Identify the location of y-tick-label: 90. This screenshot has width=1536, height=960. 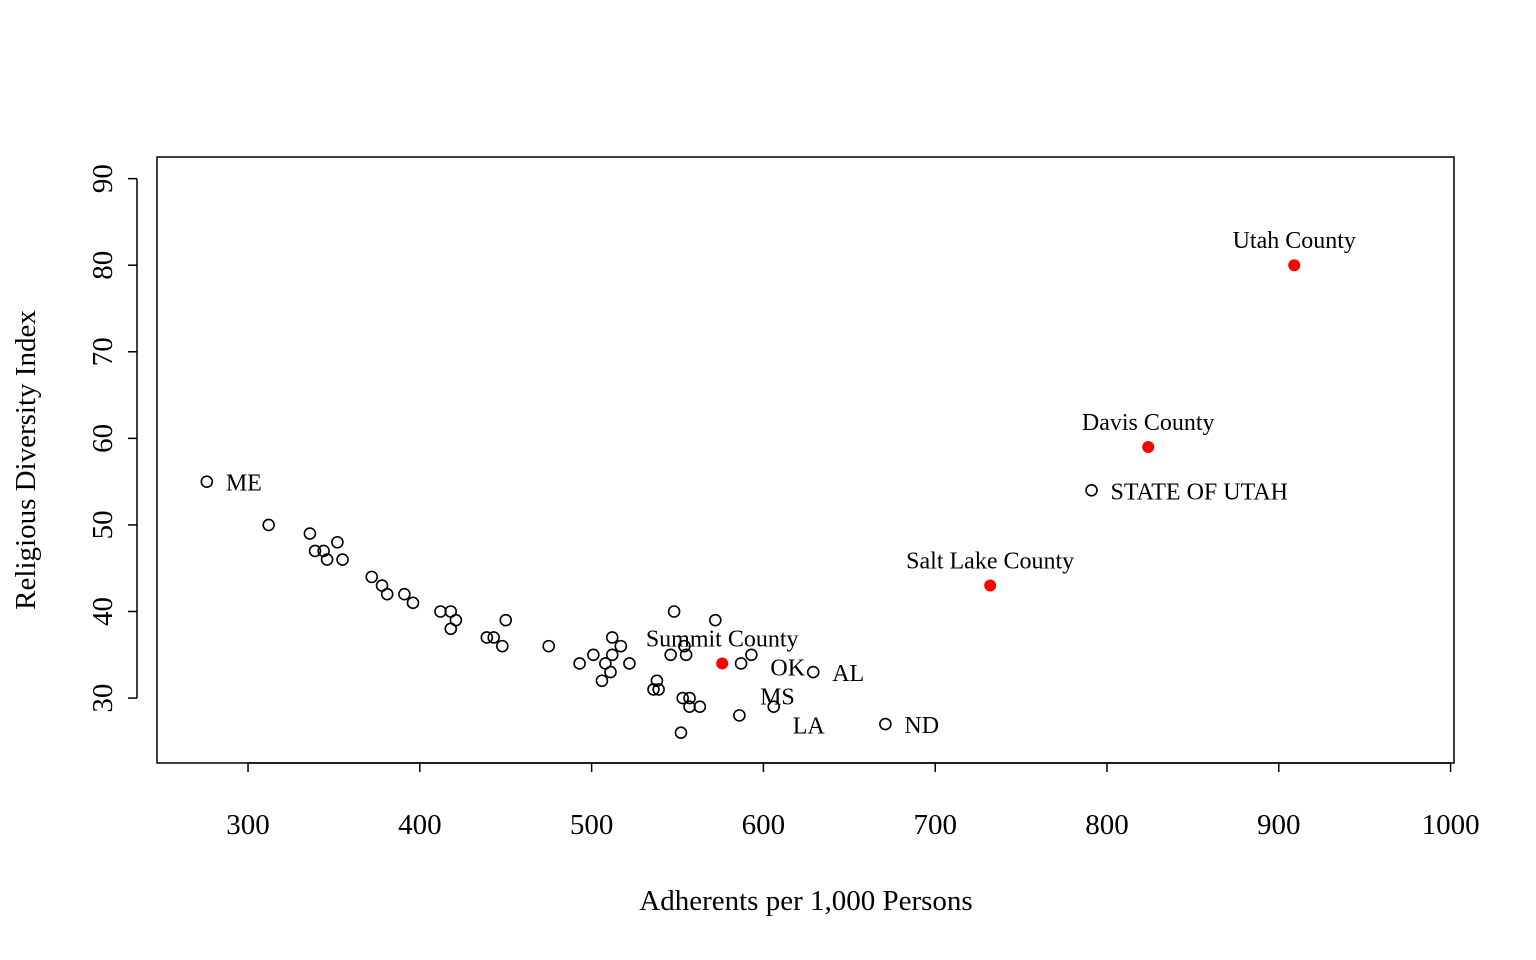
(103, 178).